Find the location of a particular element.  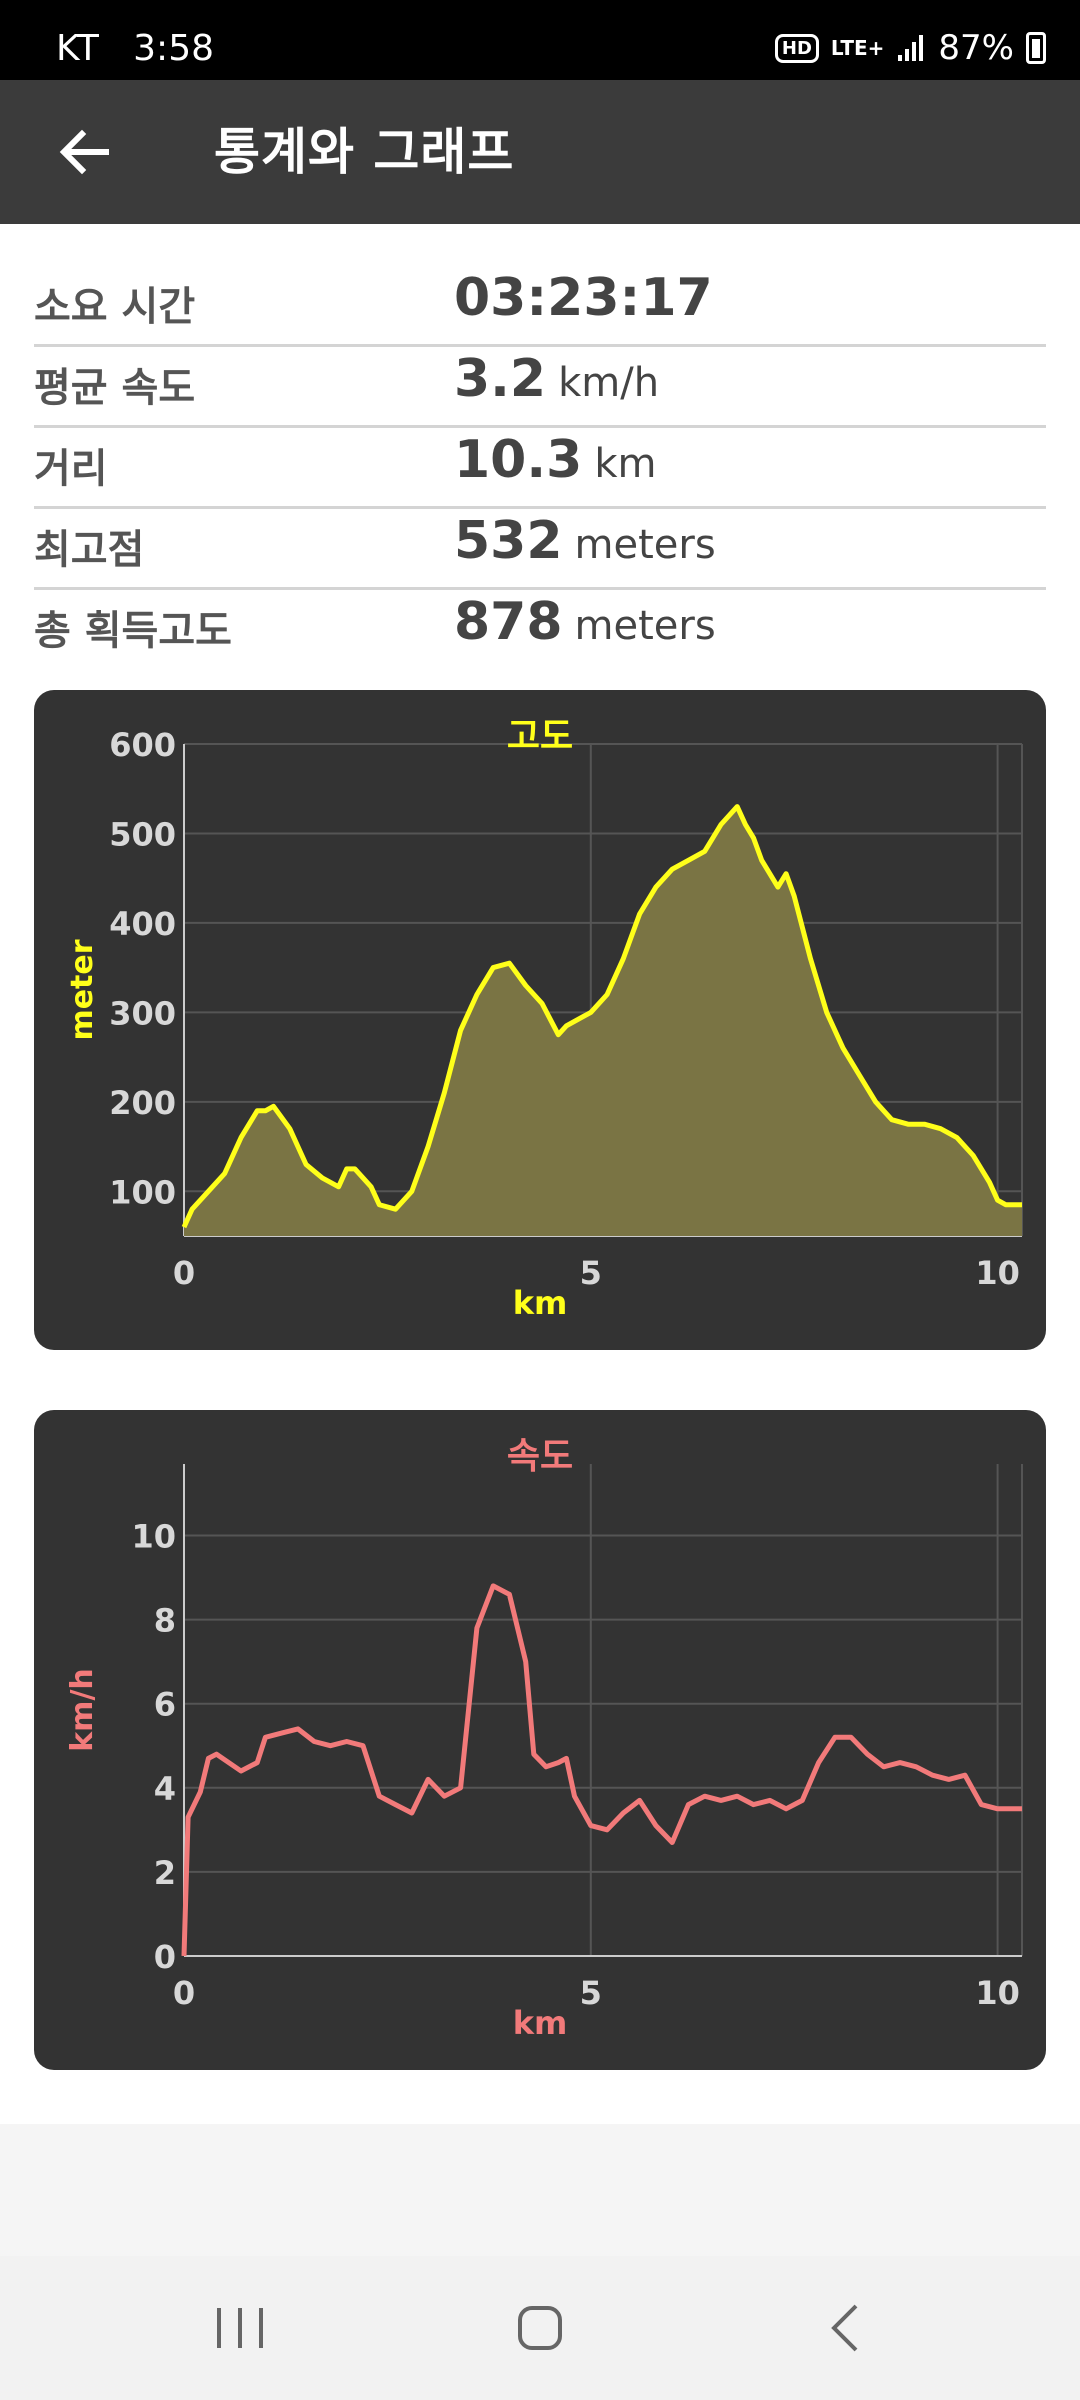

chart-title: 속도 is located at coordinates (540, 1456).